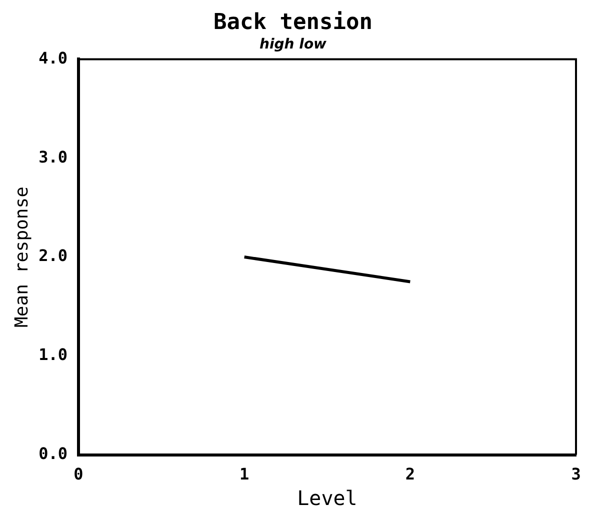 The width and height of the screenshot is (594, 516). I want to click on x-axis-title: Level, so click(327, 498).